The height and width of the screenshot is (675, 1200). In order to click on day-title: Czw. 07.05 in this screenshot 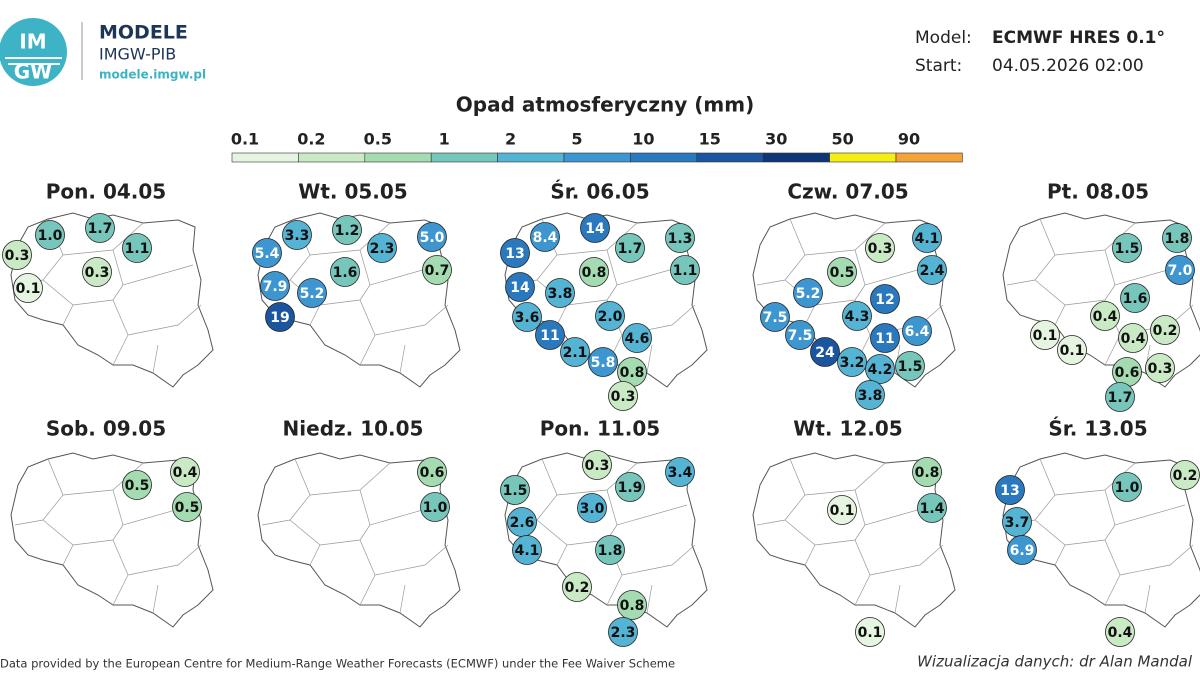, I will do `click(847, 192)`.